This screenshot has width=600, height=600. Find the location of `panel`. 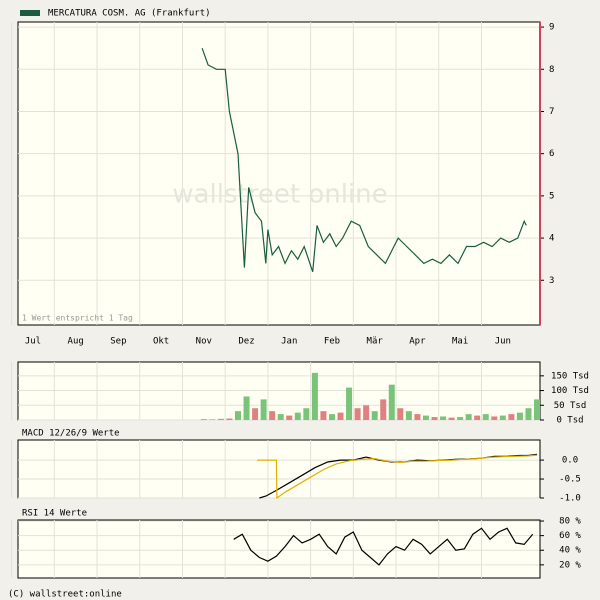

panel is located at coordinates (279, 549).